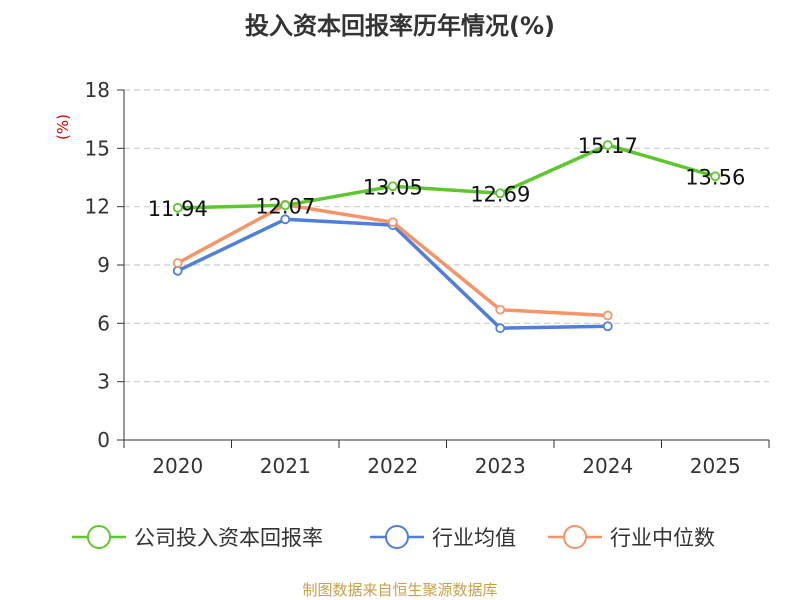  I want to click on data-labels: 11.94 12.07 13.05 12.69 15.17 13.56, so click(447, 177).